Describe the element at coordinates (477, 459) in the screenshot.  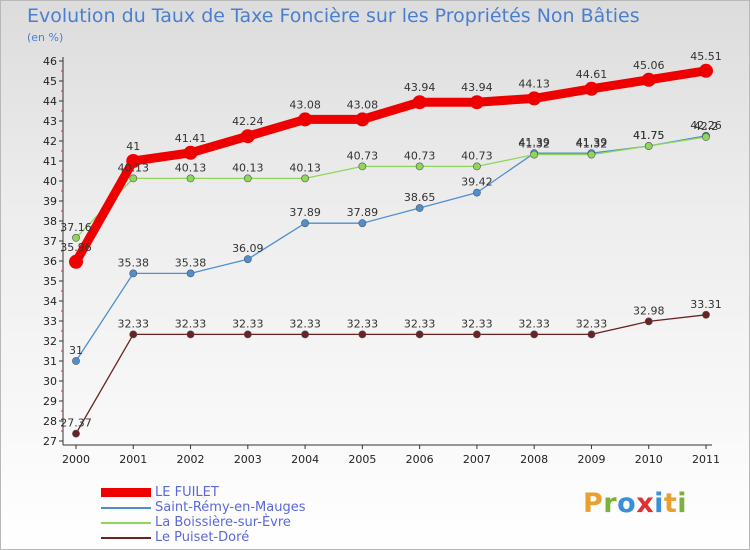
I see `x-tick-label: 2007` at that location.